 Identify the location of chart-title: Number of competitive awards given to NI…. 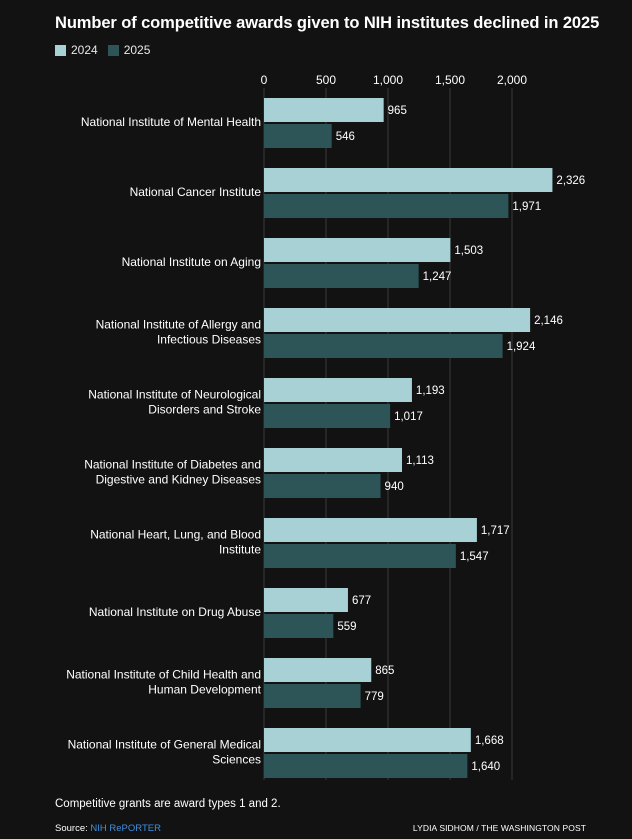
(327, 23).